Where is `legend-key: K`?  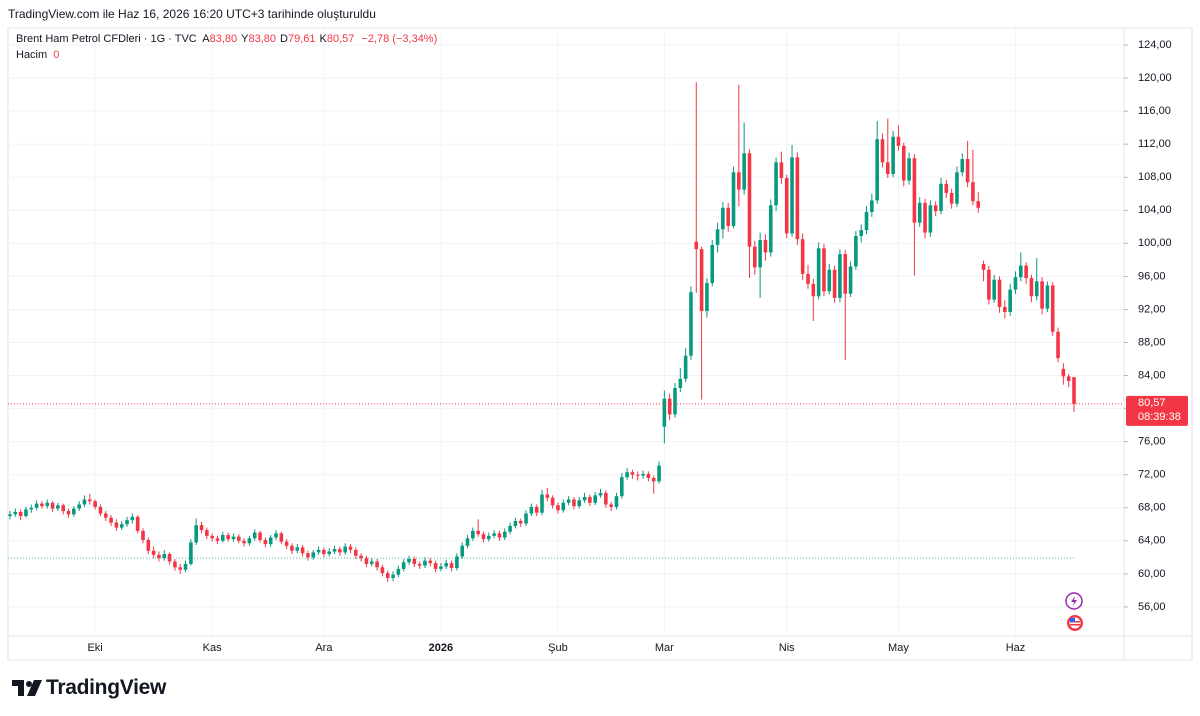 legend-key: K is located at coordinates (323, 39).